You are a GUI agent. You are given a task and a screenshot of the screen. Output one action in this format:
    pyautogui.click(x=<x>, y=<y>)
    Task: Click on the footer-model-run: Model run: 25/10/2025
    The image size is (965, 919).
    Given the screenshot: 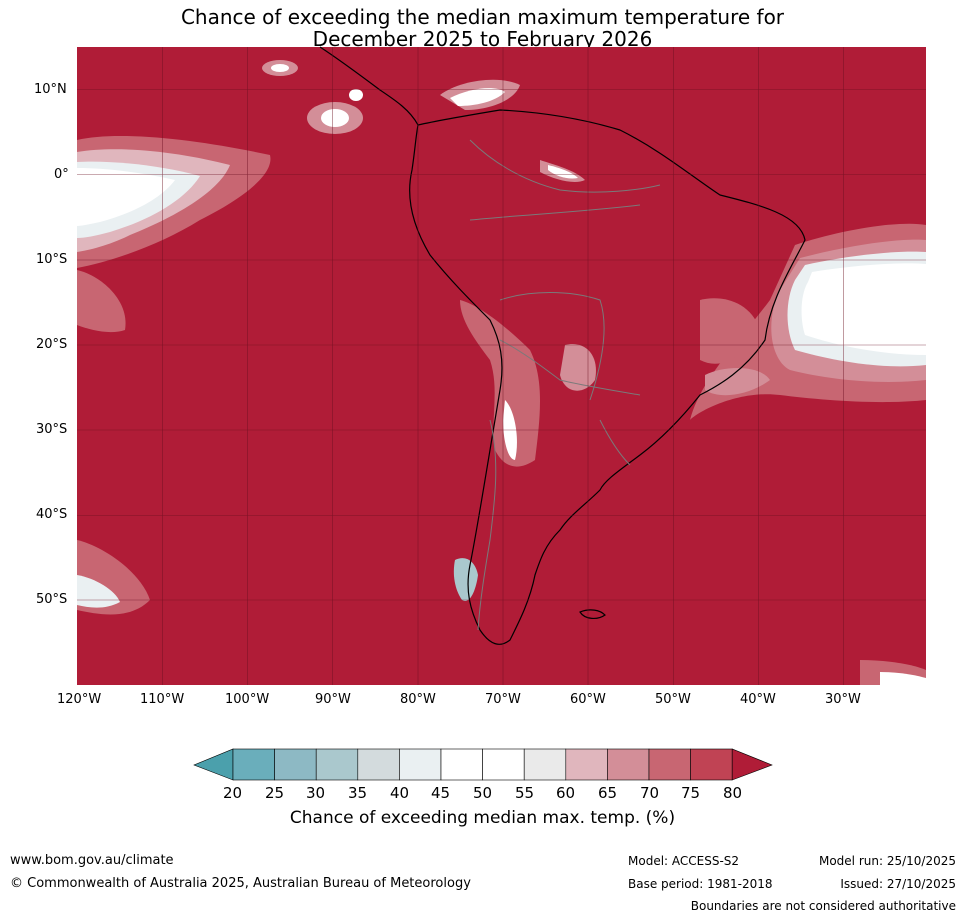 What is the action you would take?
    pyautogui.click(x=887, y=861)
    